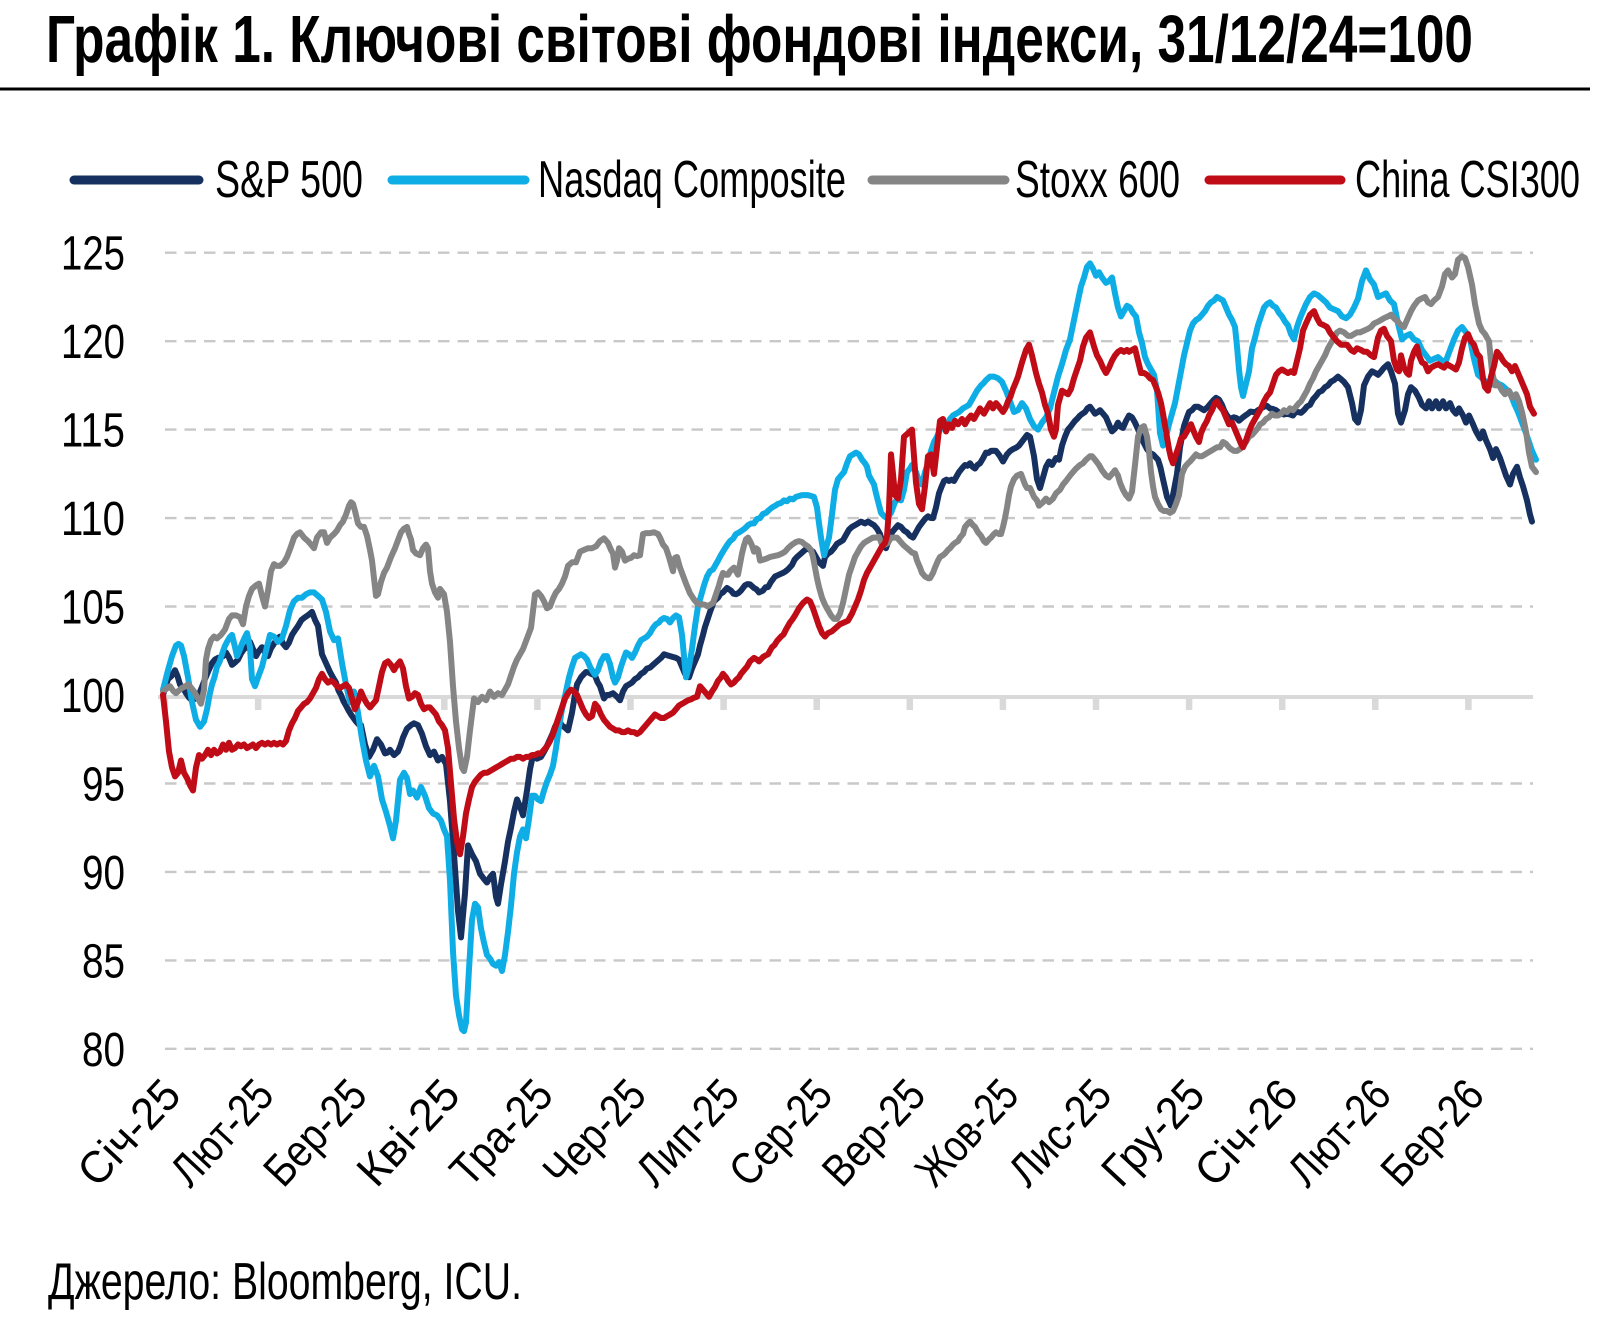 The image size is (1622, 1342). What do you see at coordinates (103, 785) in the screenshot?
I see `svg-text: 95` at bounding box center [103, 785].